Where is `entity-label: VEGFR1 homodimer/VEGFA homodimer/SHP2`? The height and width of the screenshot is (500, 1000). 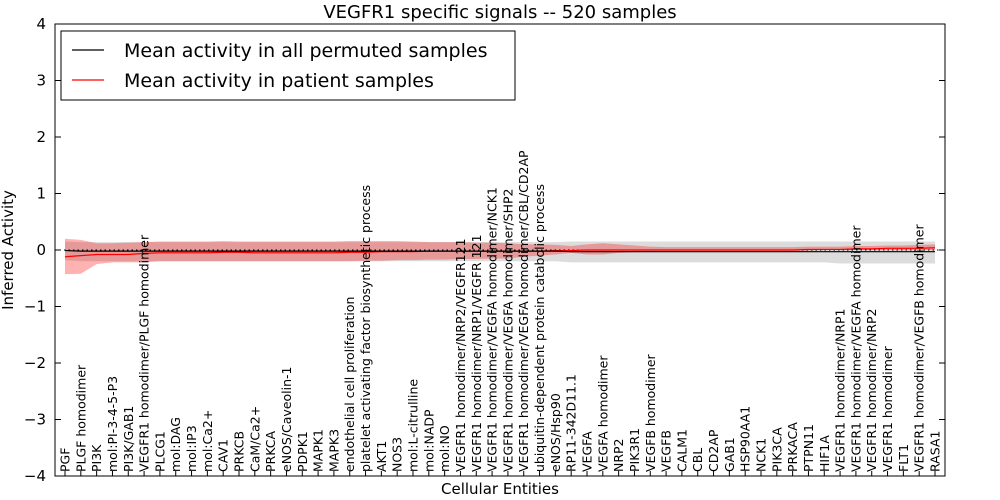
entity-label: VEGFR1 homodimer/VEGFA homodimer/SHP2 is located at coordinates (507, 330).